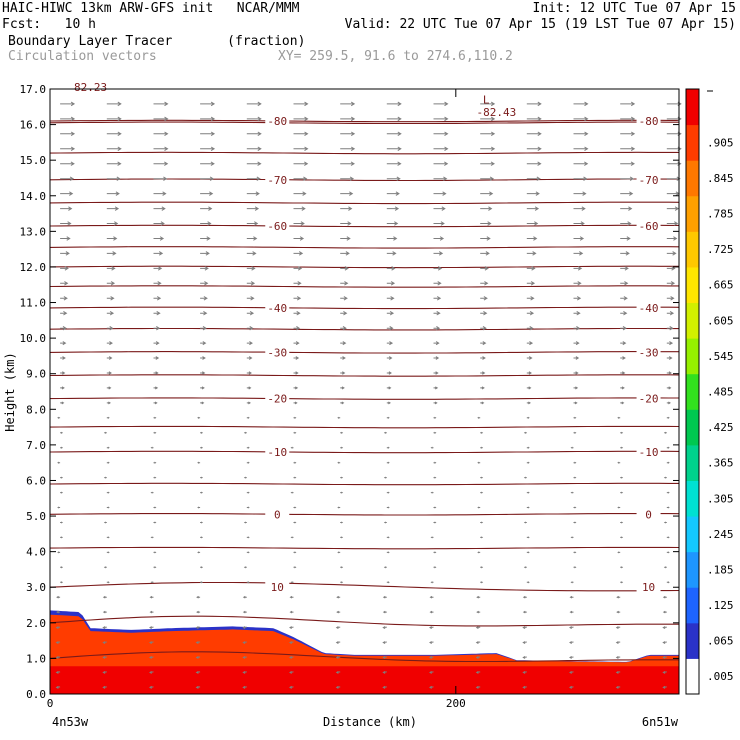  Describe the element at coordinates (720, 392) in the screenshot. I see `colorbar-label: .485` at that location.